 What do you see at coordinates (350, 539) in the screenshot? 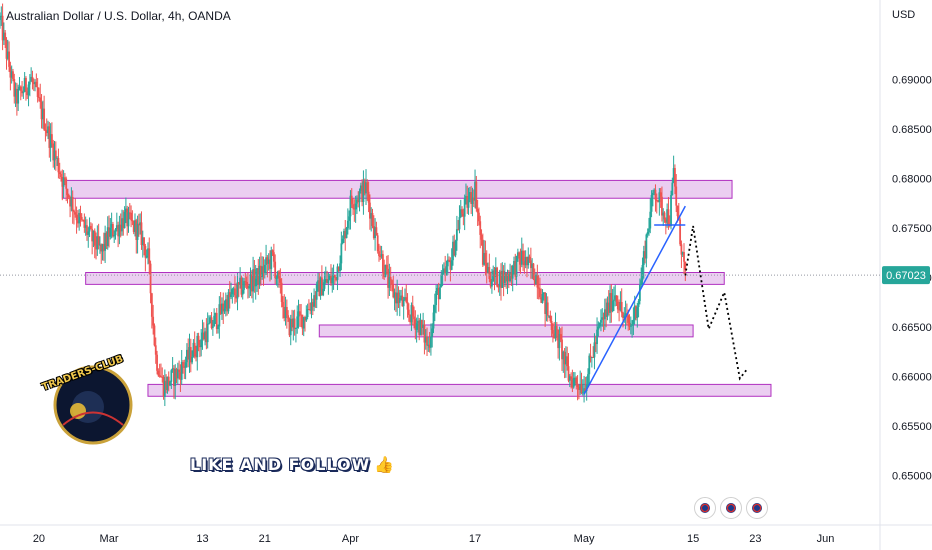
I see `x-tick-label: Apr` at bounding box center [350, 539].